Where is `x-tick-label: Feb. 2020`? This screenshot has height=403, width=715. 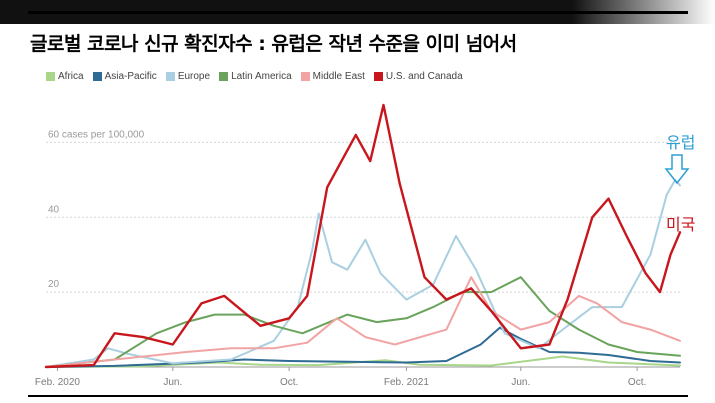
x-tick-label: Feb. 2020 is located at coordinates (57, 382).